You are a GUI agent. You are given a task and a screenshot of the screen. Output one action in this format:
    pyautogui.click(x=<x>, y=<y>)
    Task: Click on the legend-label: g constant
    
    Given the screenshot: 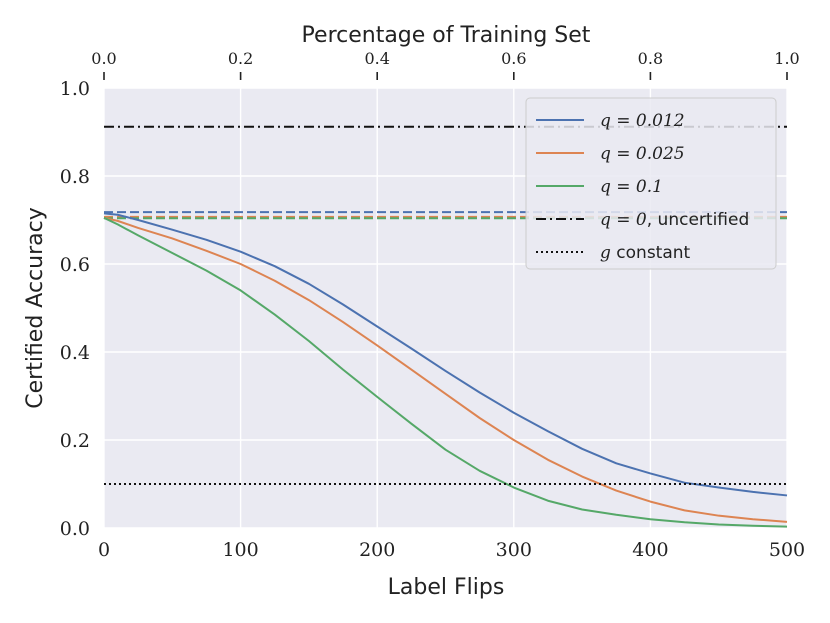 What is the action you would take?
    pyautogui.click(x=645, y=253)
    